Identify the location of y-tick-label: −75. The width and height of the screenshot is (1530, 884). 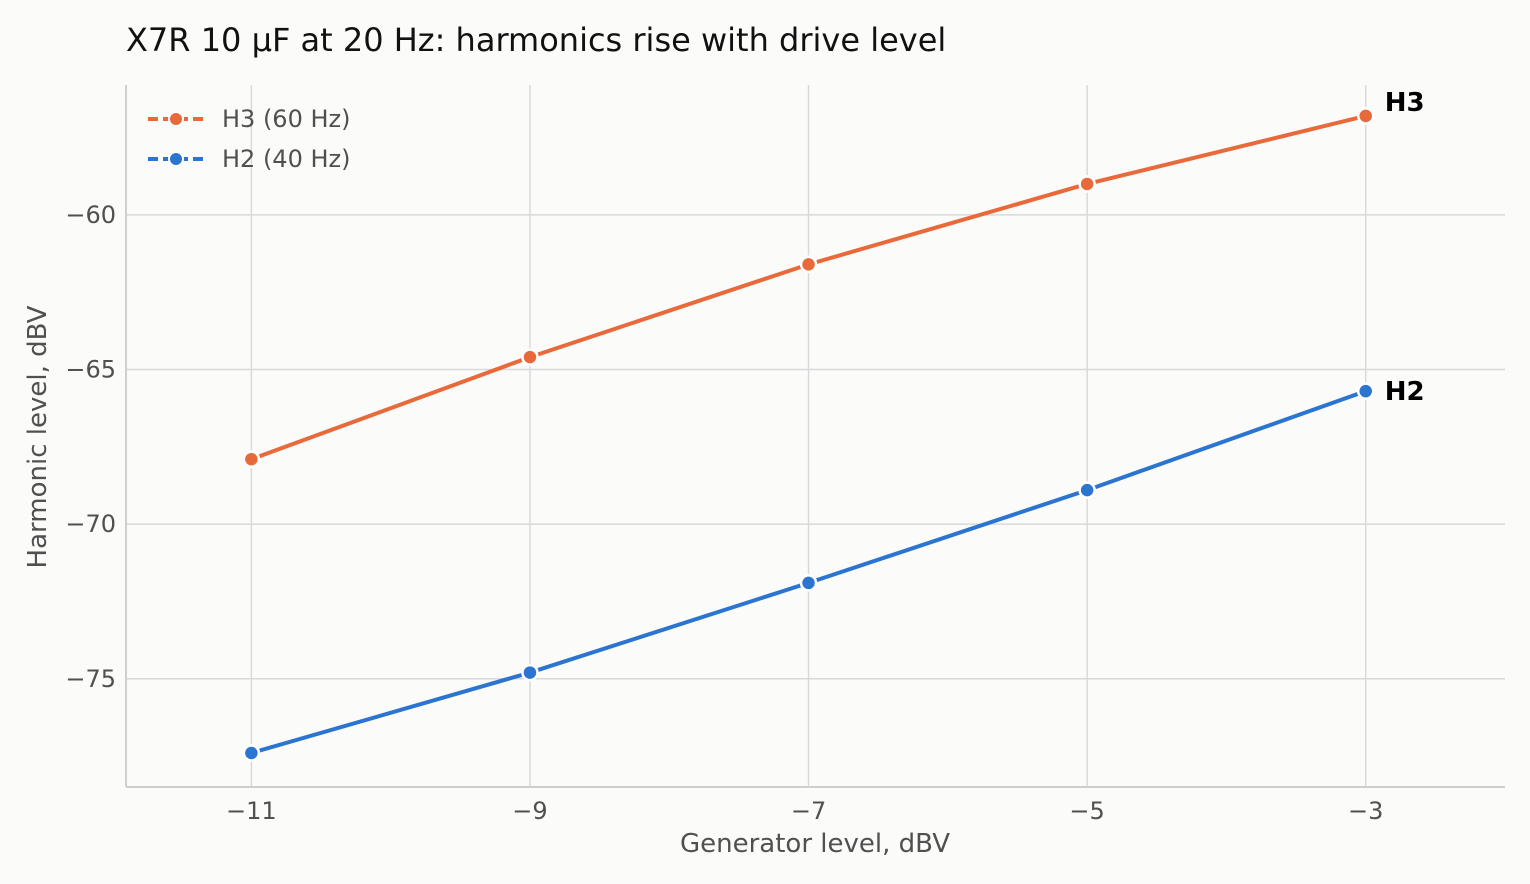
(90, 679).